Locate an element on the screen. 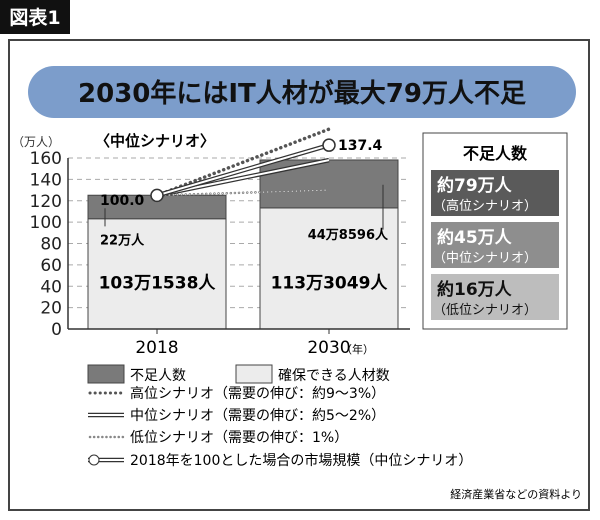 Image resolution: width=600 pixels, height=520 pixels. market-label: 100.0 is located at coordinates (122, 201).